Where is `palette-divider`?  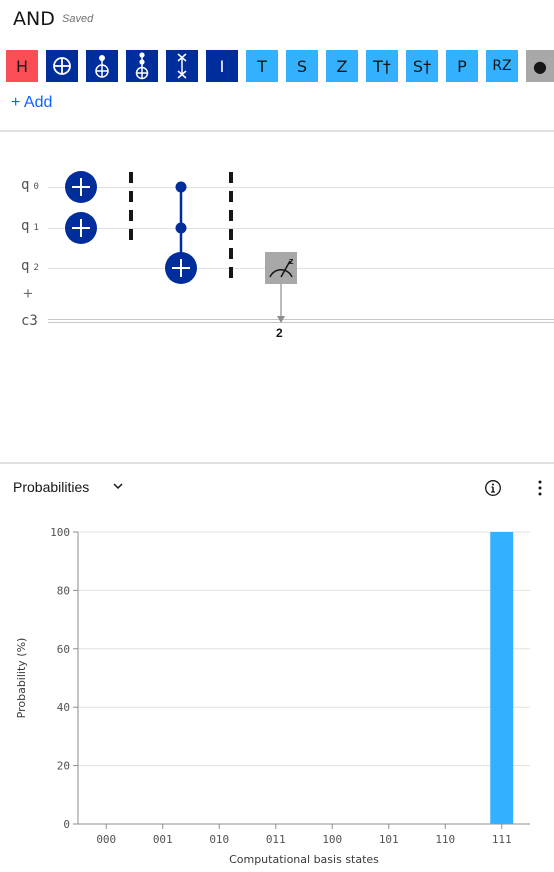 palette-divider is located at coordinates (277, 131).